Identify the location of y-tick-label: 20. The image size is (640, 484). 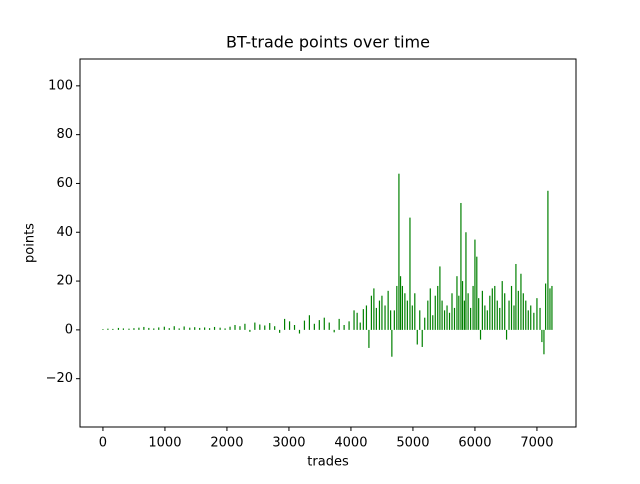
(64, 281).